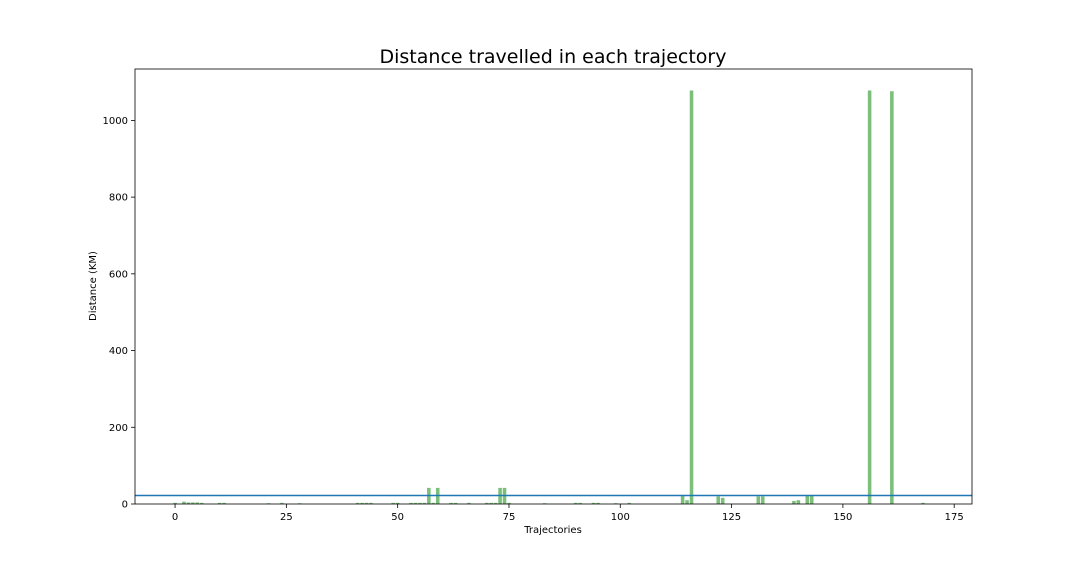 This screenshot has width=1080, height=576. I want to click on y-tick-label: 1000, so click(115, 121).